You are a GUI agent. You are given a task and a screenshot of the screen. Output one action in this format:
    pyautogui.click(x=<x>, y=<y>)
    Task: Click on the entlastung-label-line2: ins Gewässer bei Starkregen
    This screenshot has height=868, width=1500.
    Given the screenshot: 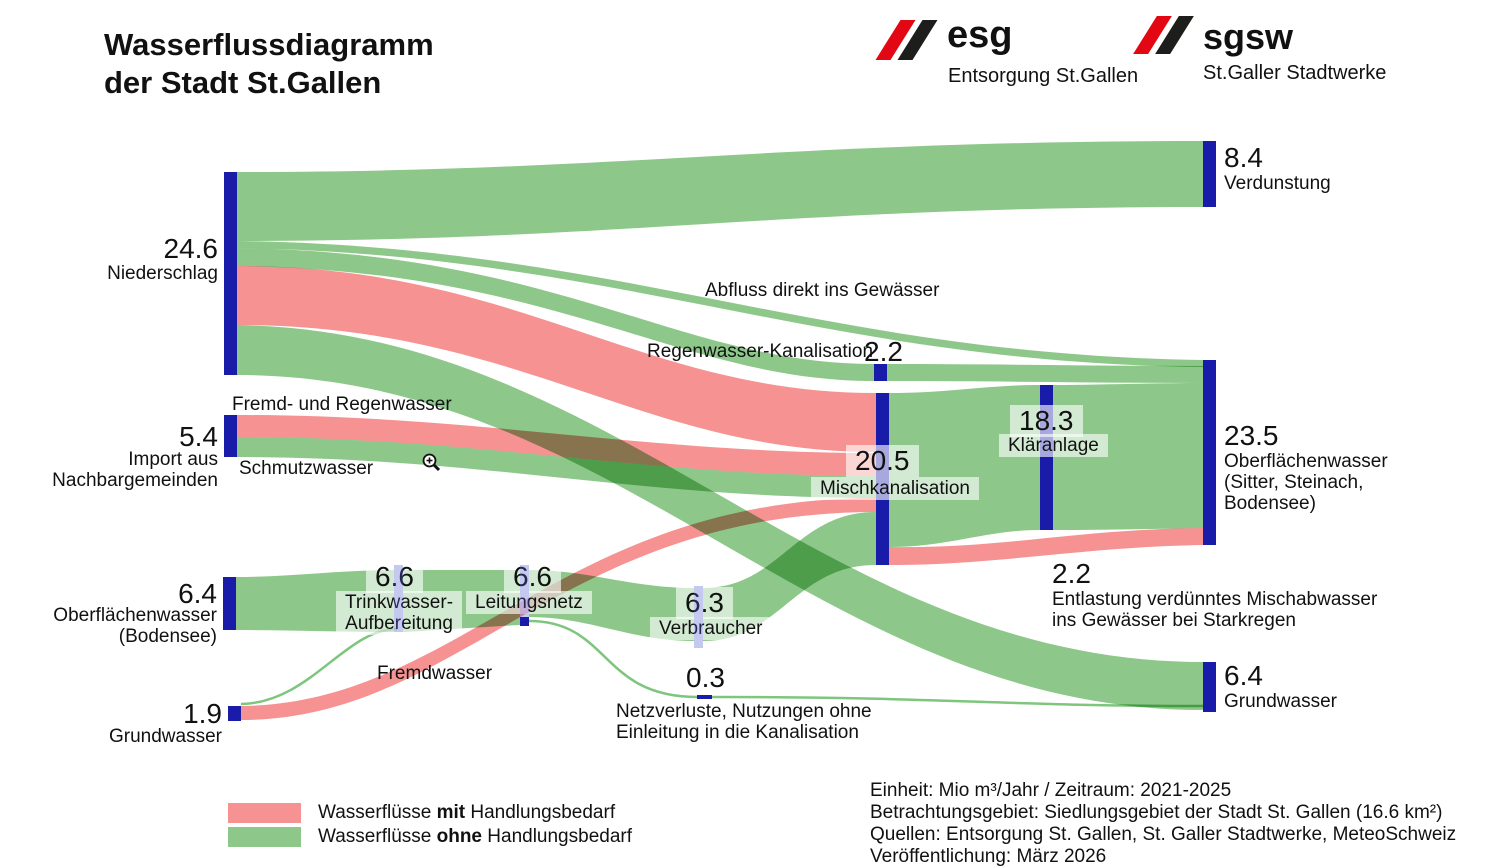 What is the action you would take?
    pyautogui.click(x=1174, y=620)
    